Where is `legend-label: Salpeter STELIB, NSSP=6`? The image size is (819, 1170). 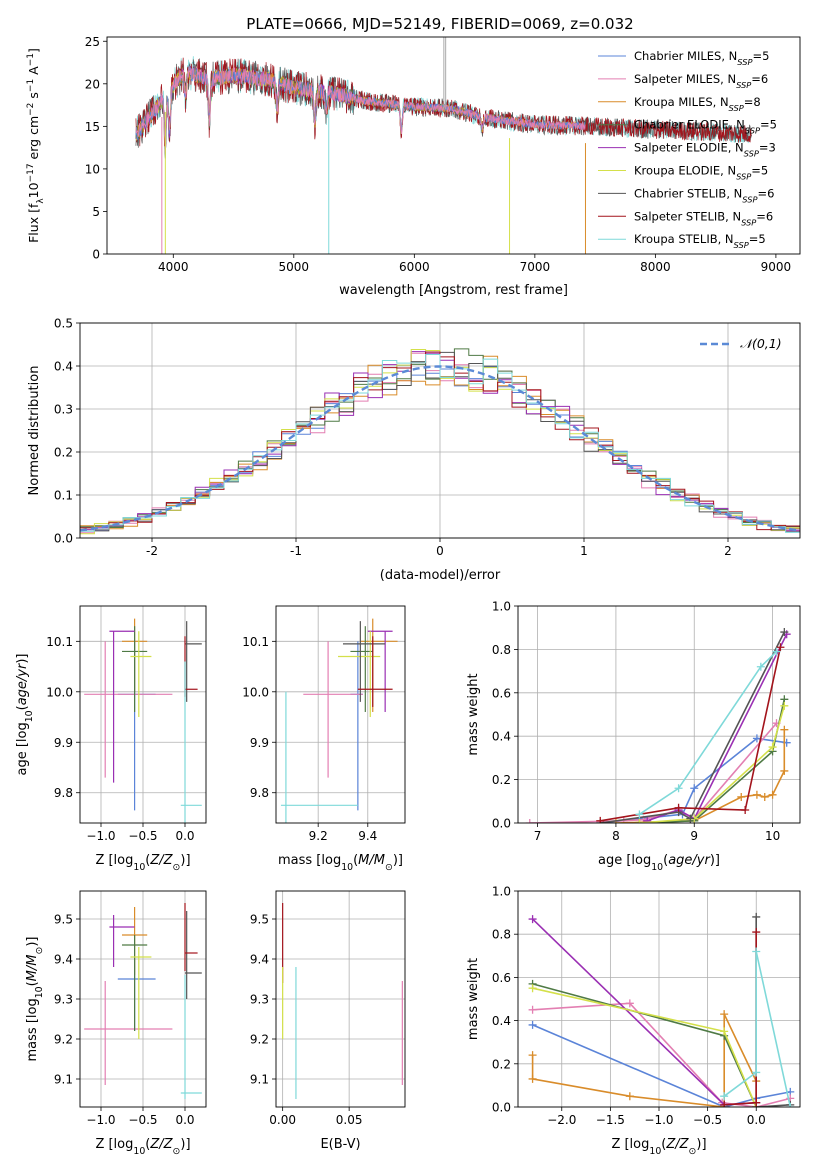
legend-label: Salpeter STELIB, NSSP=6 is located at coordinates (703, 218).